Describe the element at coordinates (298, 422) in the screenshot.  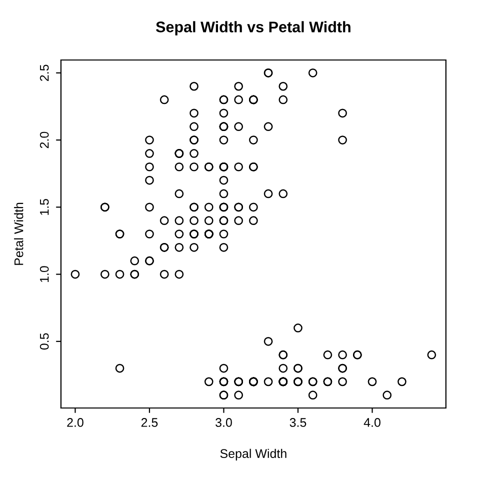
I see `x-tick-label: 3.5` at that location.